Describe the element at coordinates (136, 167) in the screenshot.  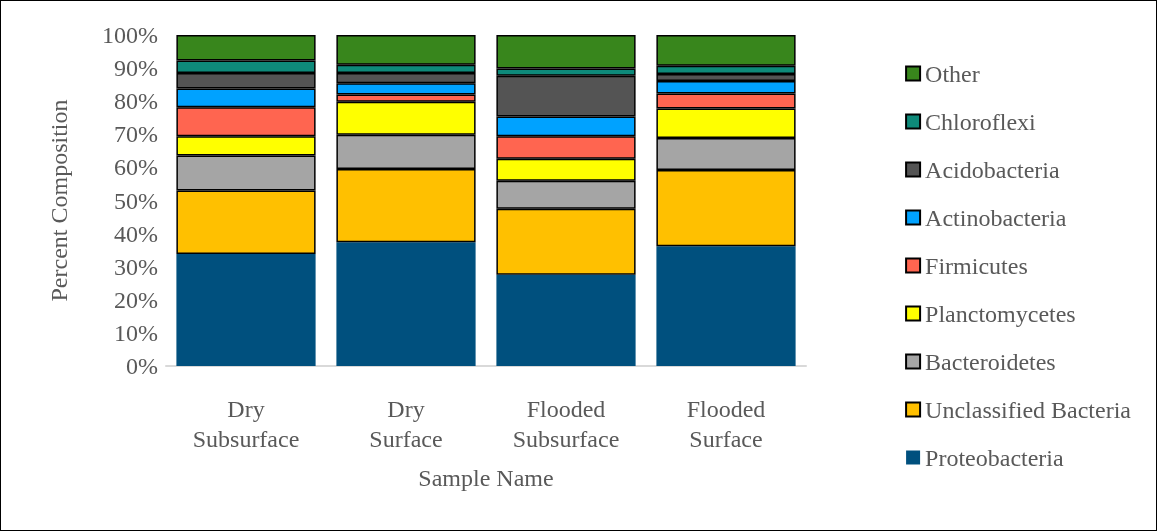
I see `y-tick-label: 60%` at that location.